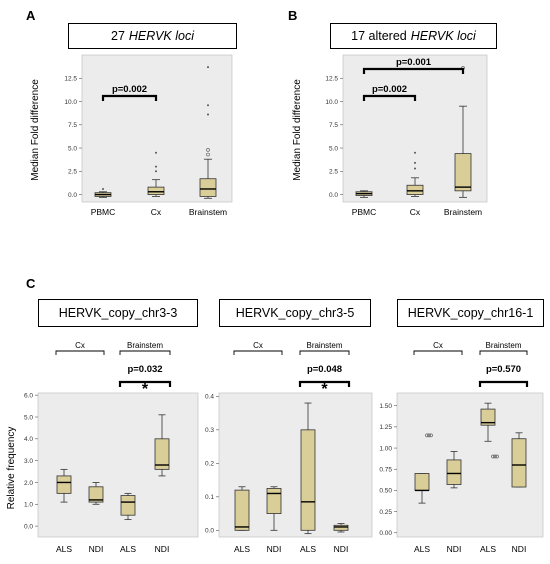 The height and width of the screenshot is (564, 550). Describe the element at coordinates (385, 448) in the screenshot. I see `y-tick-label: 1.00` at that location.